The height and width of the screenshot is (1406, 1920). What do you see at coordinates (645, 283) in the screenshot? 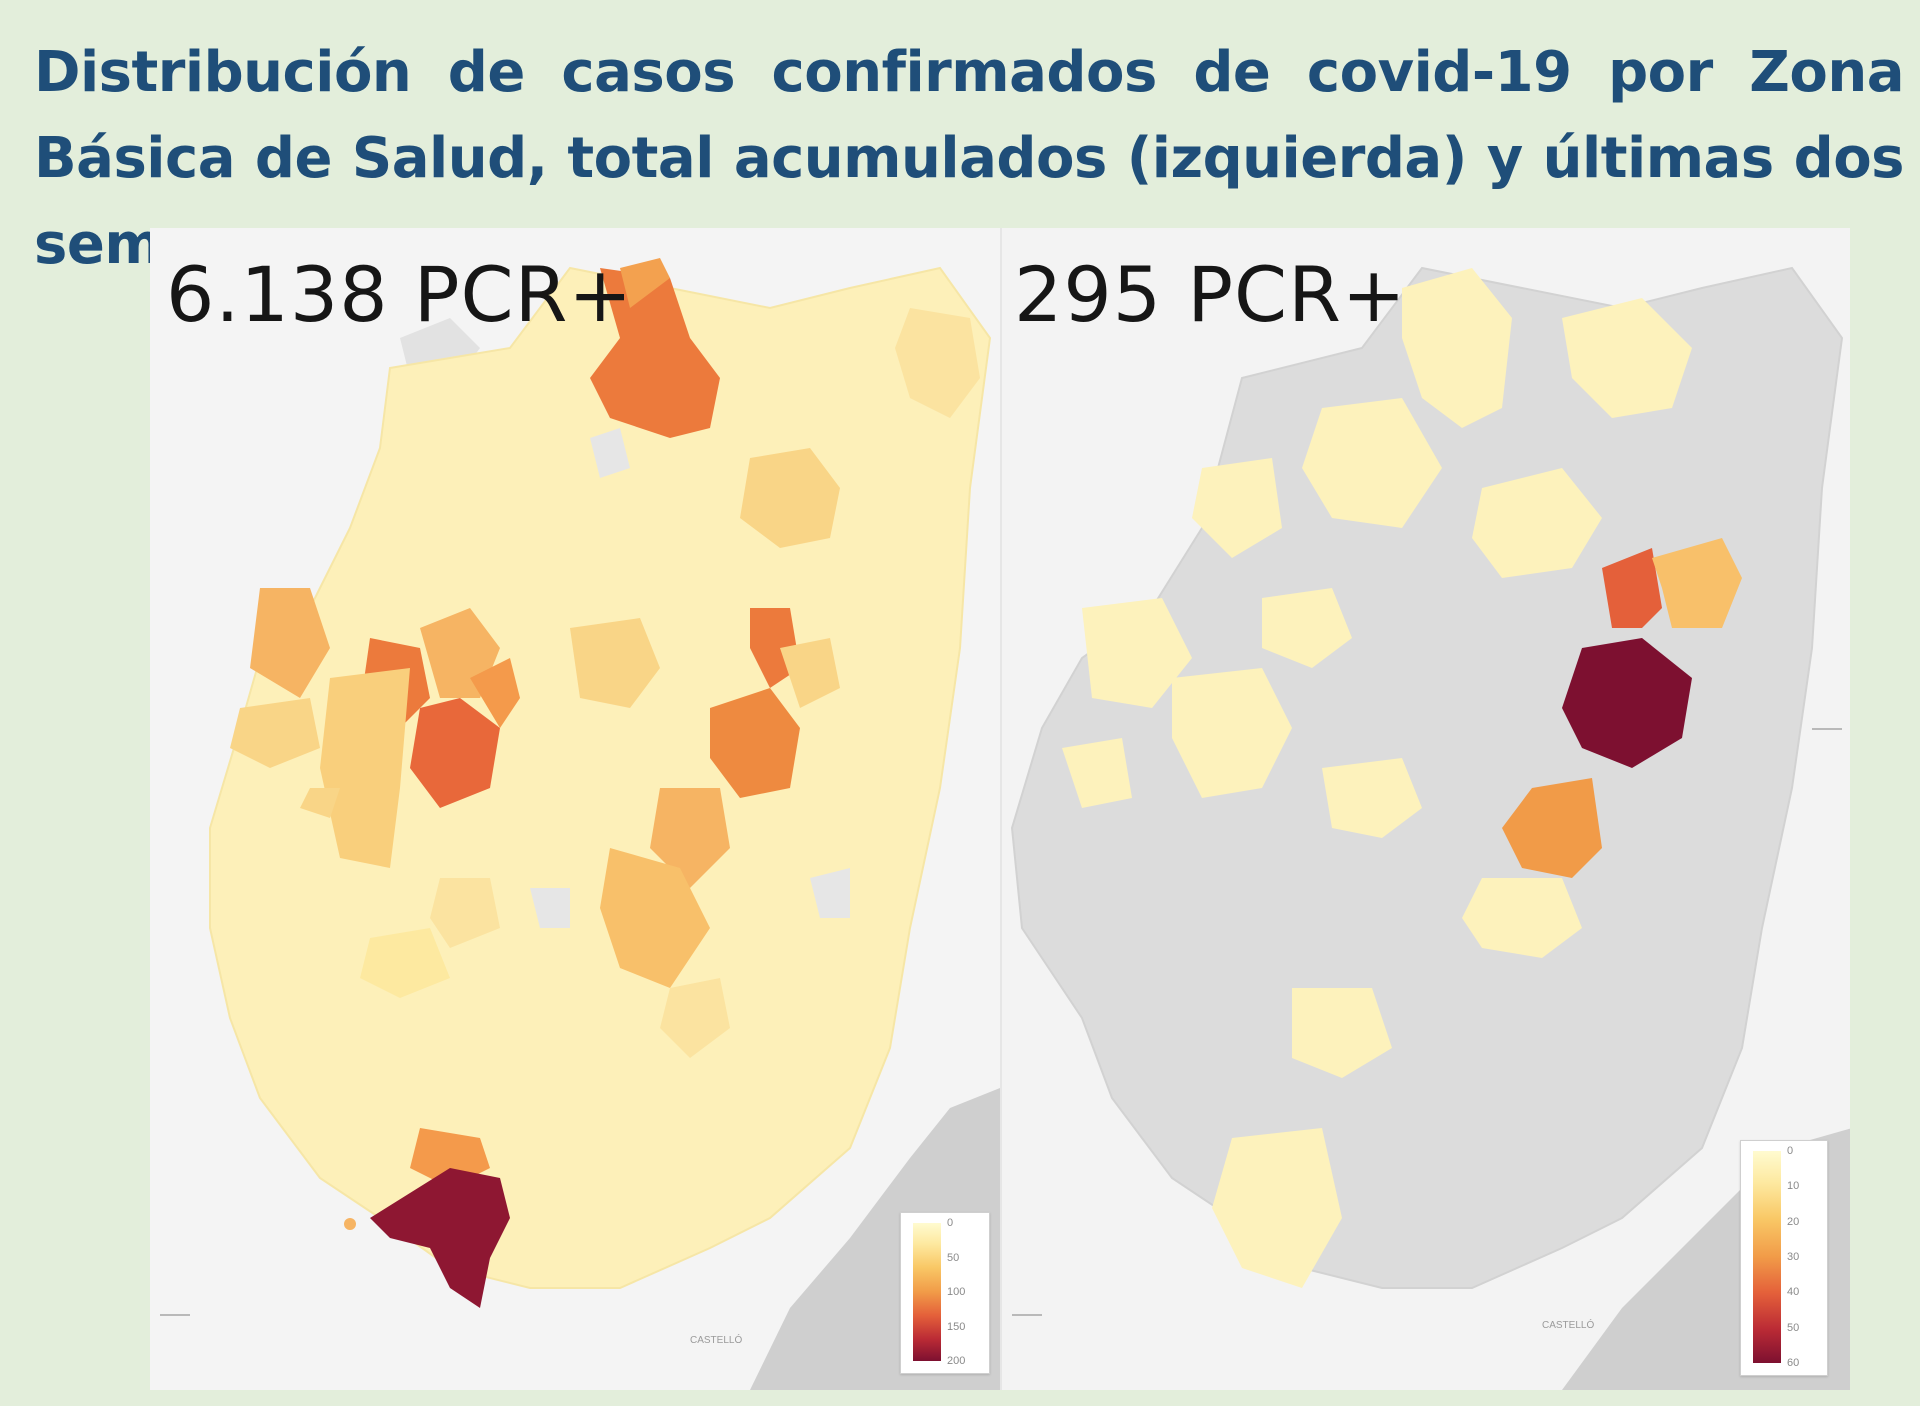
I see `zone-north-peak` at bounding box center [645, 283].